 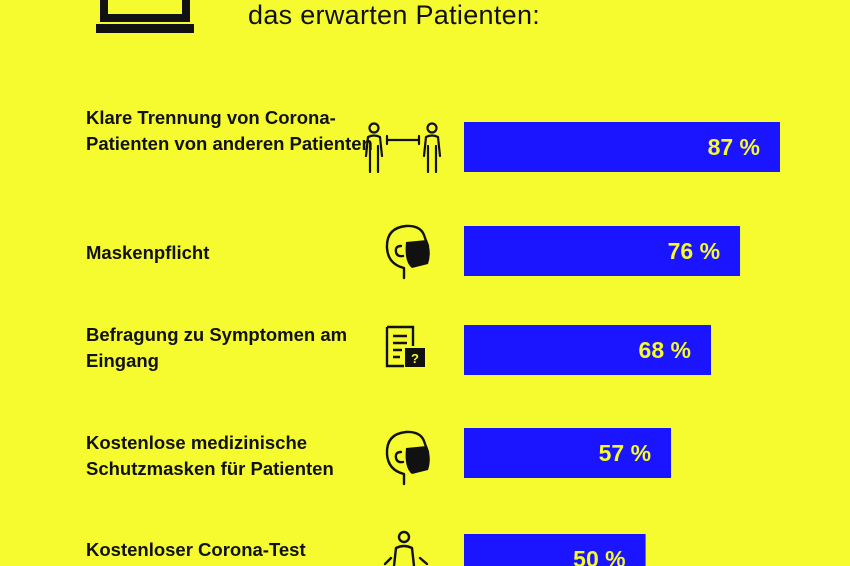 What do you see at coordinates (734, 147) in the screenshot?
I see `bar-value-label: 87 %` at bounding box center [734, 147].